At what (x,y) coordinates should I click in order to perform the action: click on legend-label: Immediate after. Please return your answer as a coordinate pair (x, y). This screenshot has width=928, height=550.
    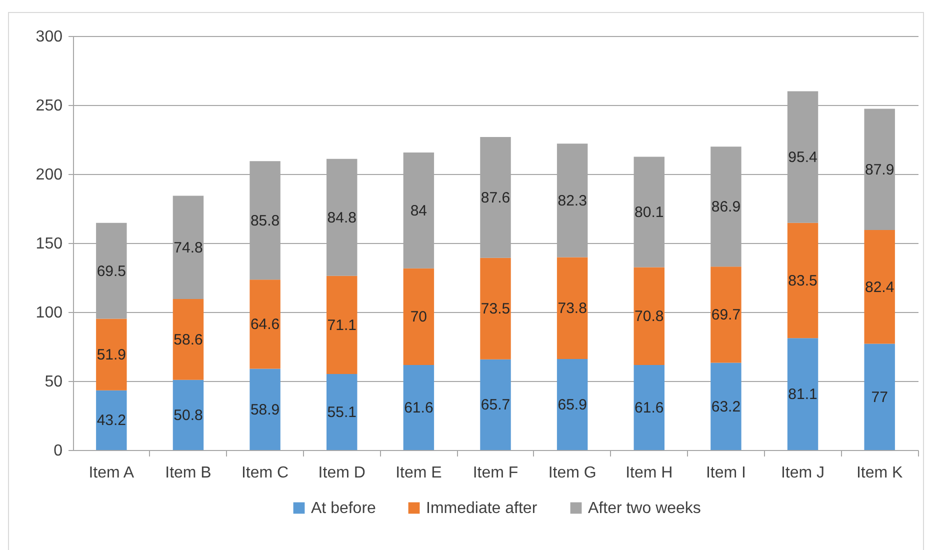
    Looking at the image, I should click on (482, 508).